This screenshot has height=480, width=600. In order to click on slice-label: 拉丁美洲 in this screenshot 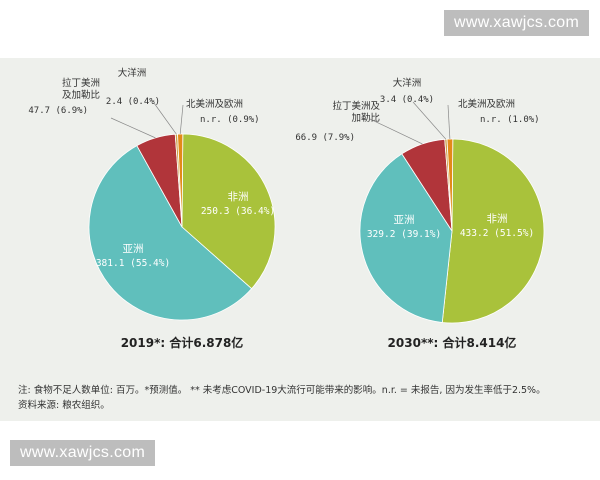, I will do `click(81, 83)`.